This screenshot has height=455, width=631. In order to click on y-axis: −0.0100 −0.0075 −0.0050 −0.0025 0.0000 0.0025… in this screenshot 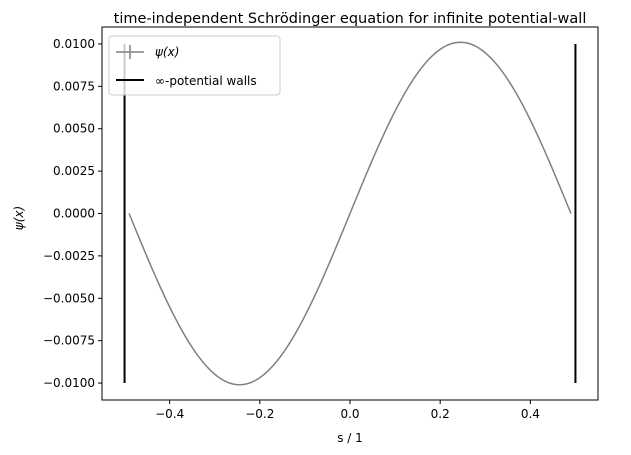, I will do `click(72, 213)`.